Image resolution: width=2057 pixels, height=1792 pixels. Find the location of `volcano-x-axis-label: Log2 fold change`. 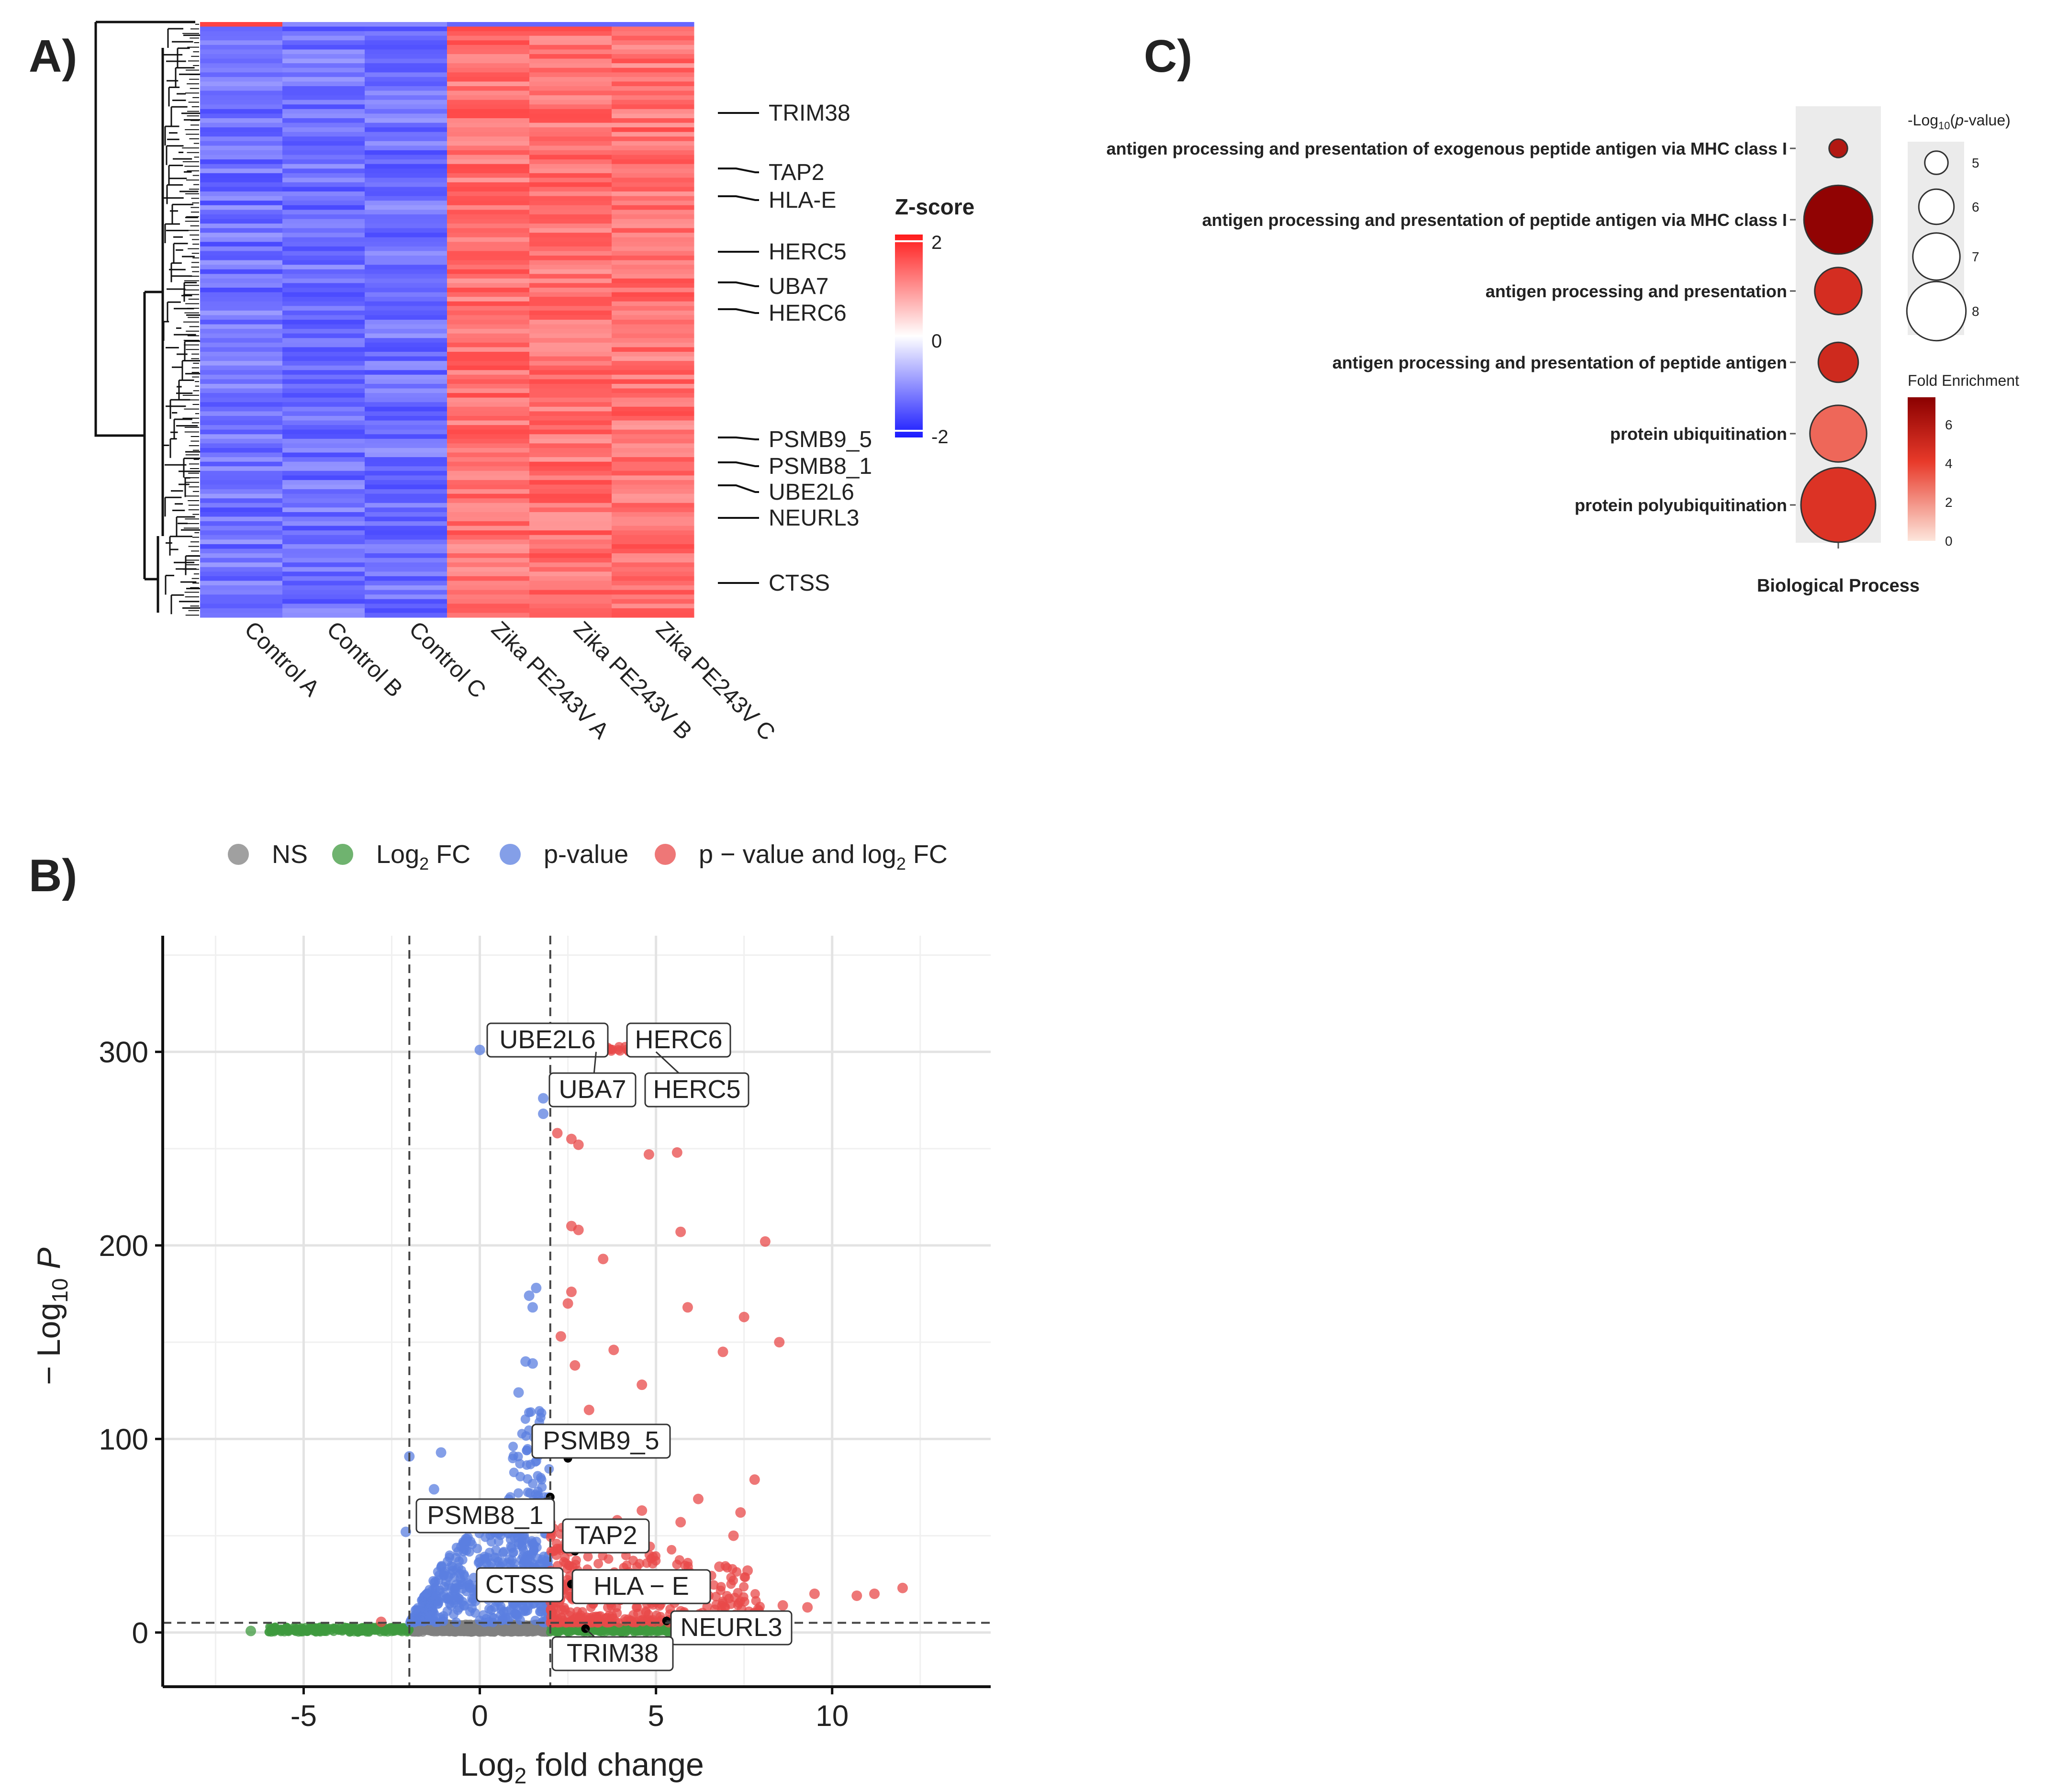

volcano-x-axis-label: Log2 fold change is located at coordinates (582, 1767).